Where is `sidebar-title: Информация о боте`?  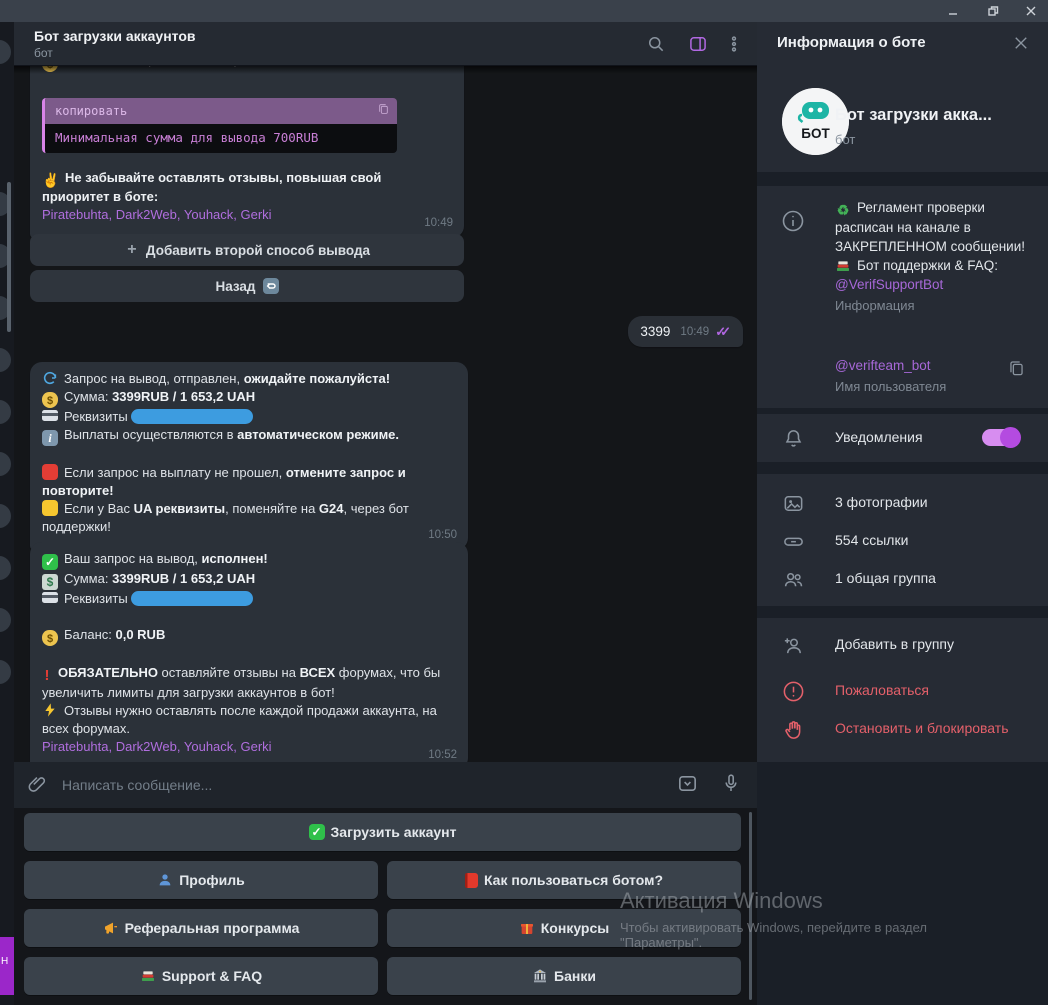
sidebar-title: Информация о боте is located at coordinates (851, 42).